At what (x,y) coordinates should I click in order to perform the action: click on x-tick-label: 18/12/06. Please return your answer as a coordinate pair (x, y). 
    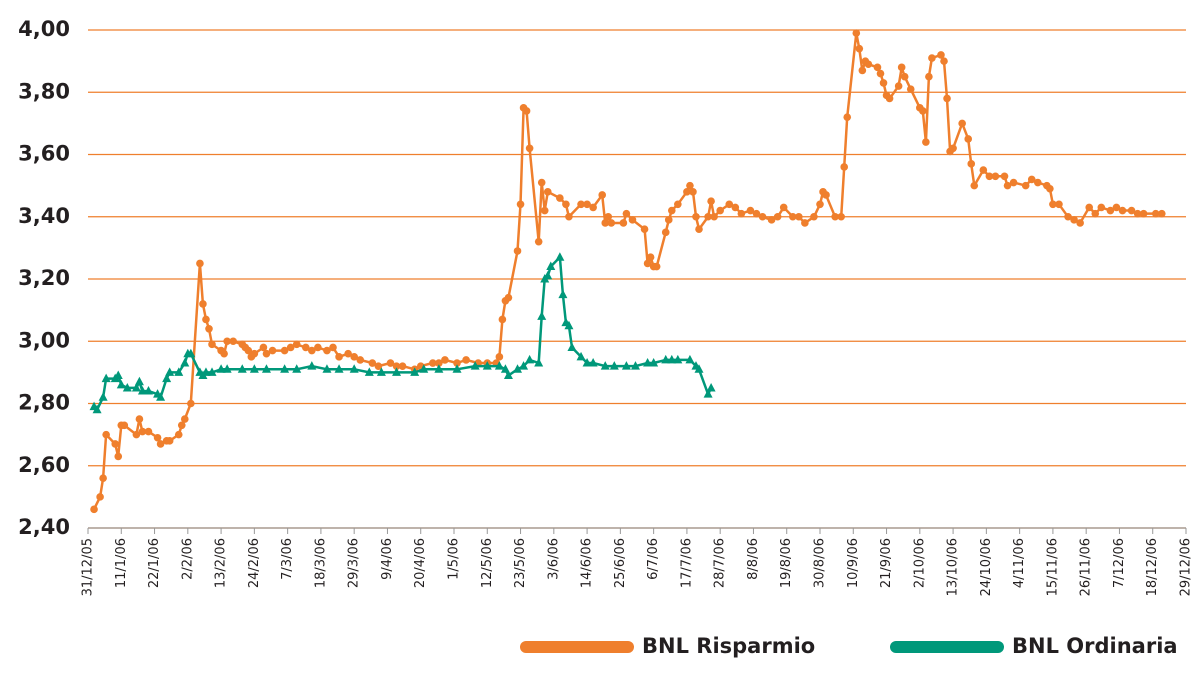
    Looking at the image, I should click on (1152, 567).